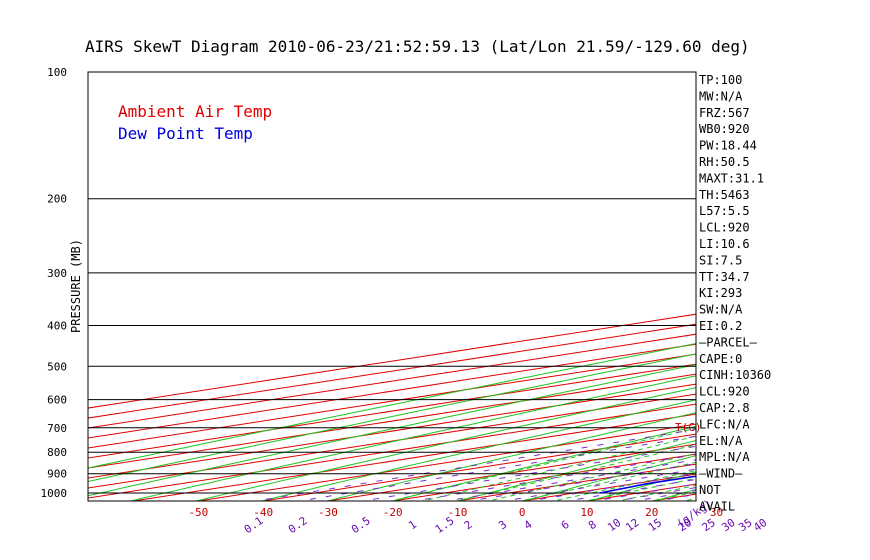 The height and width of the screenshot is (560, 870). Describe the element at coordinates (731, 178) in the screenshot. I see `index-item: MAXT:31.1` at that location.